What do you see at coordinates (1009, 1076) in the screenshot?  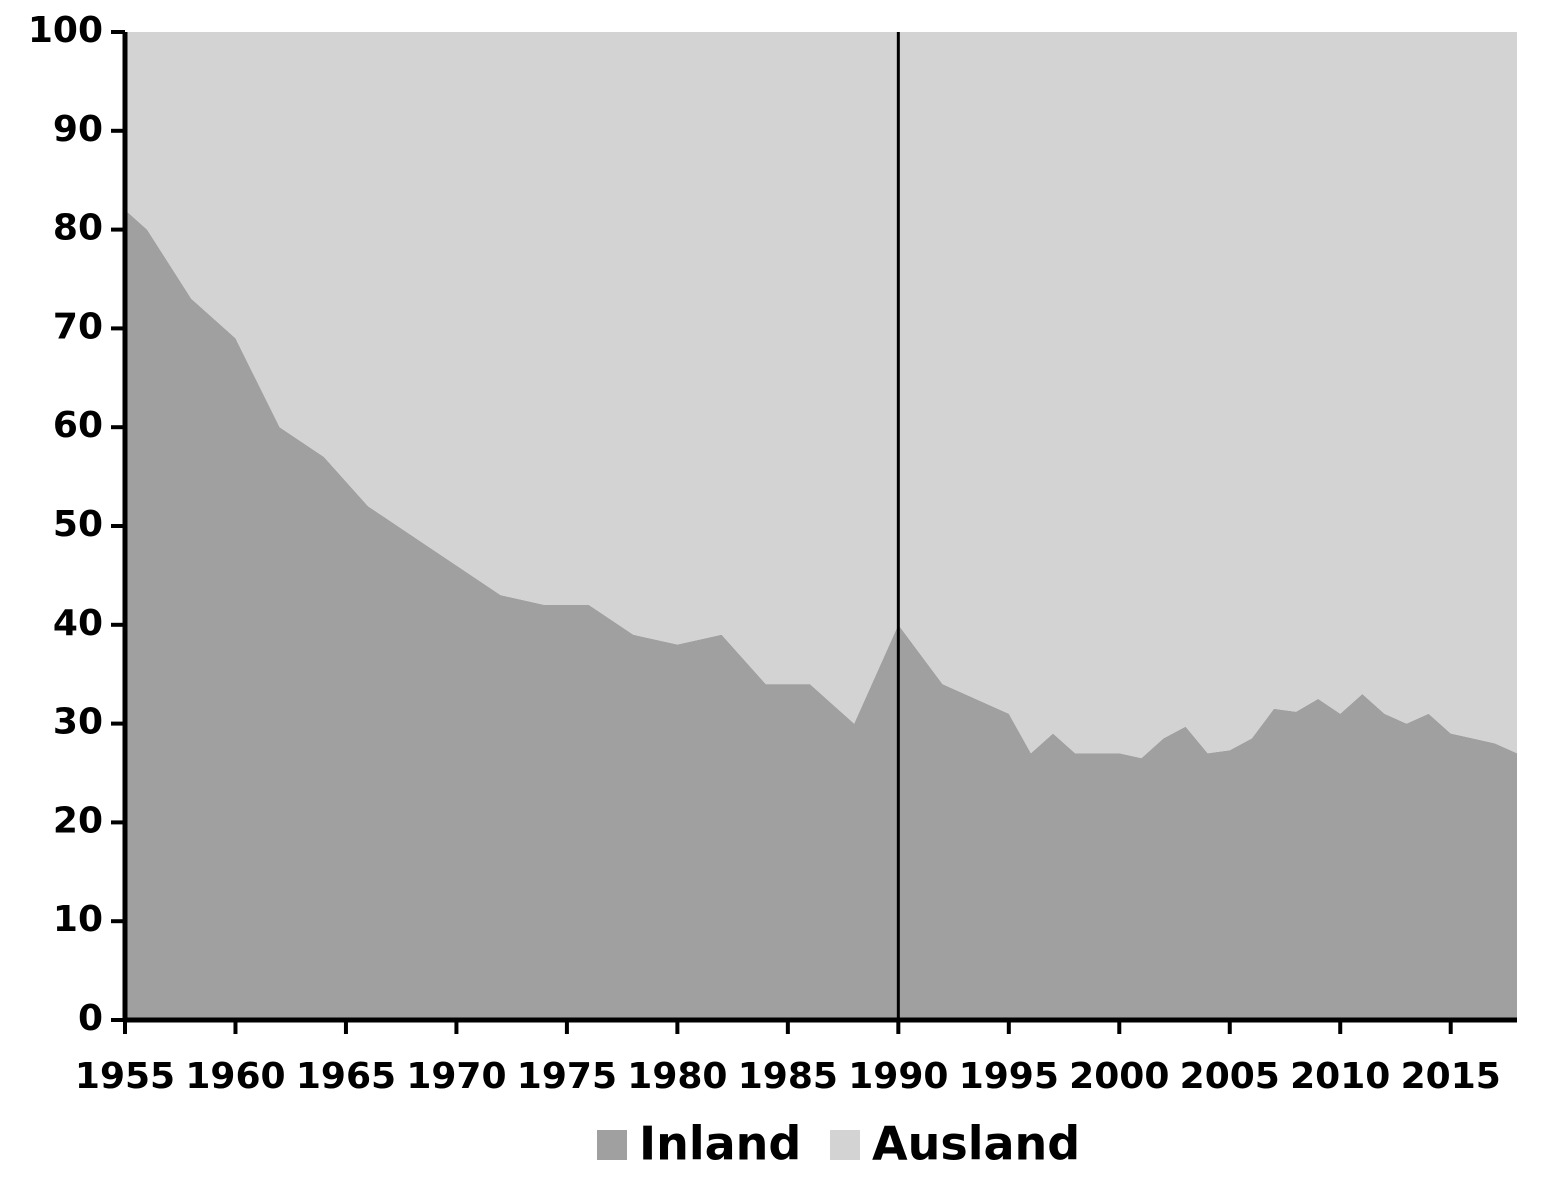 I see `x-tick-label: 1995` at bounding box center [1009, 1076].